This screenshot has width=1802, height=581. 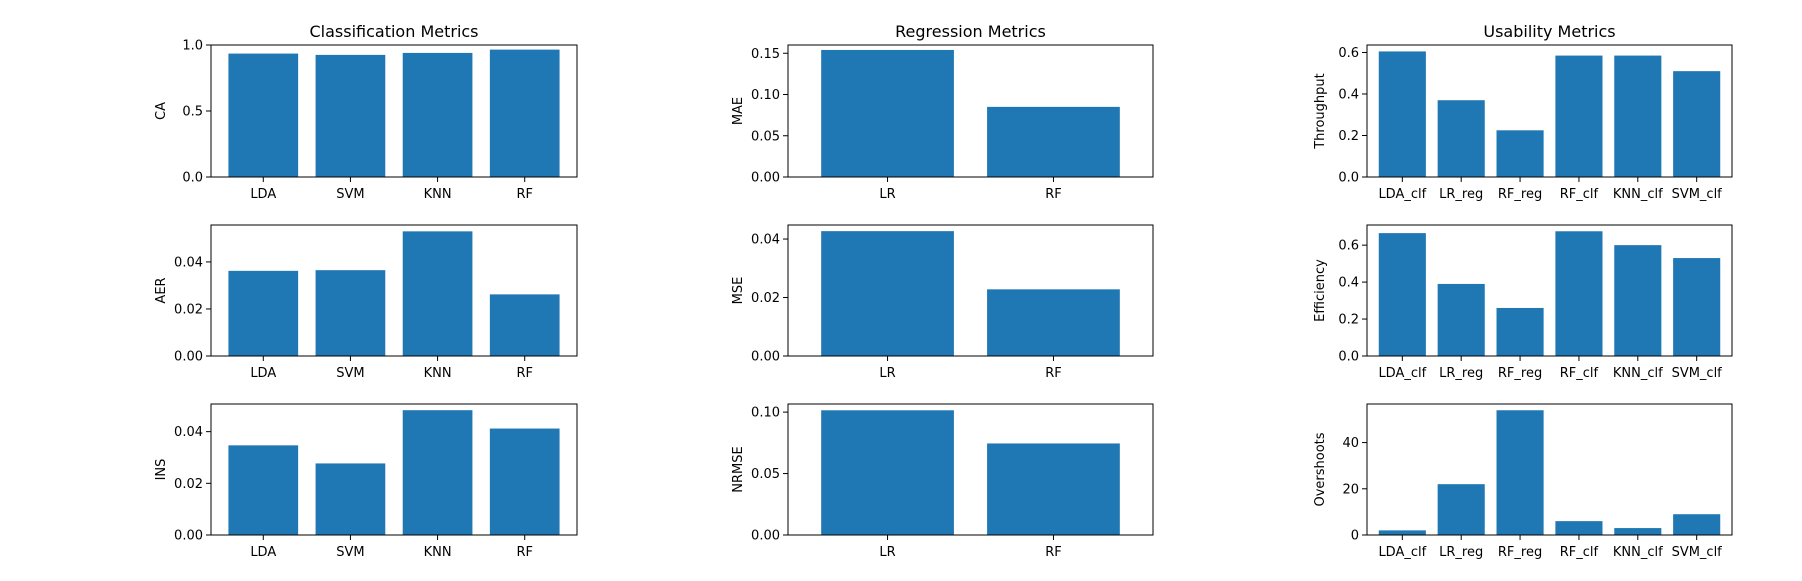 What do you see at coordinates (765, 413) in the screenshot?
I see `y-tick-label: 0.10` at bounding box center [765, 413].